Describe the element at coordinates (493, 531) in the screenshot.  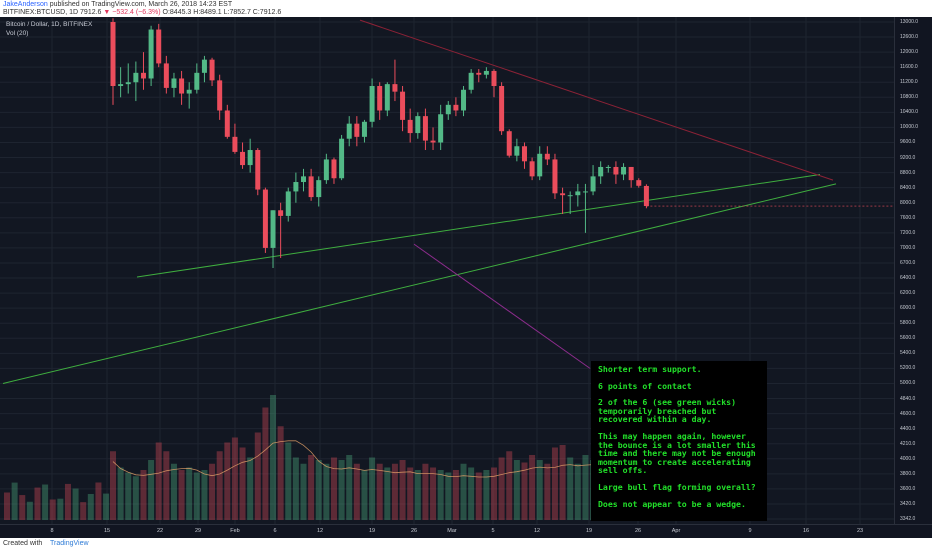
I see `x-tick-label: 5` at that location.